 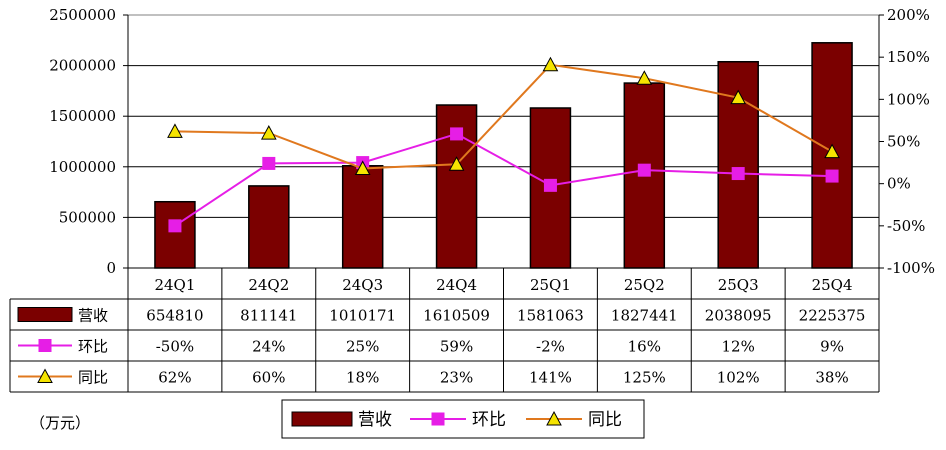 I want to click on legend: 营收 环比 同比, so click(x=463, y=419).